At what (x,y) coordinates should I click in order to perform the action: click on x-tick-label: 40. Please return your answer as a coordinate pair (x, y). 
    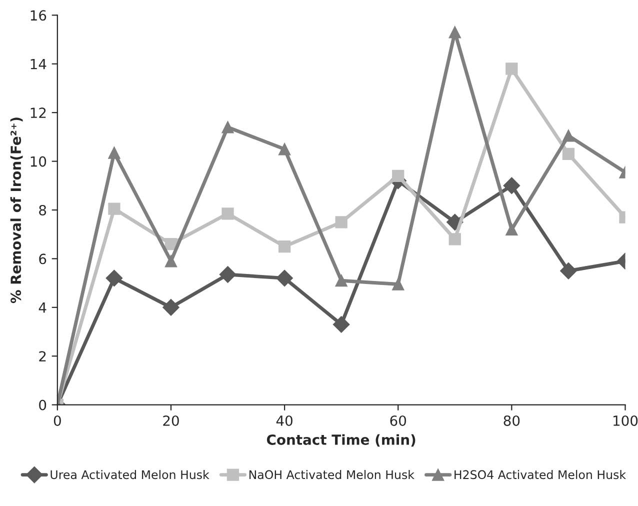
    Looking at the image, I should click on (284, 420).